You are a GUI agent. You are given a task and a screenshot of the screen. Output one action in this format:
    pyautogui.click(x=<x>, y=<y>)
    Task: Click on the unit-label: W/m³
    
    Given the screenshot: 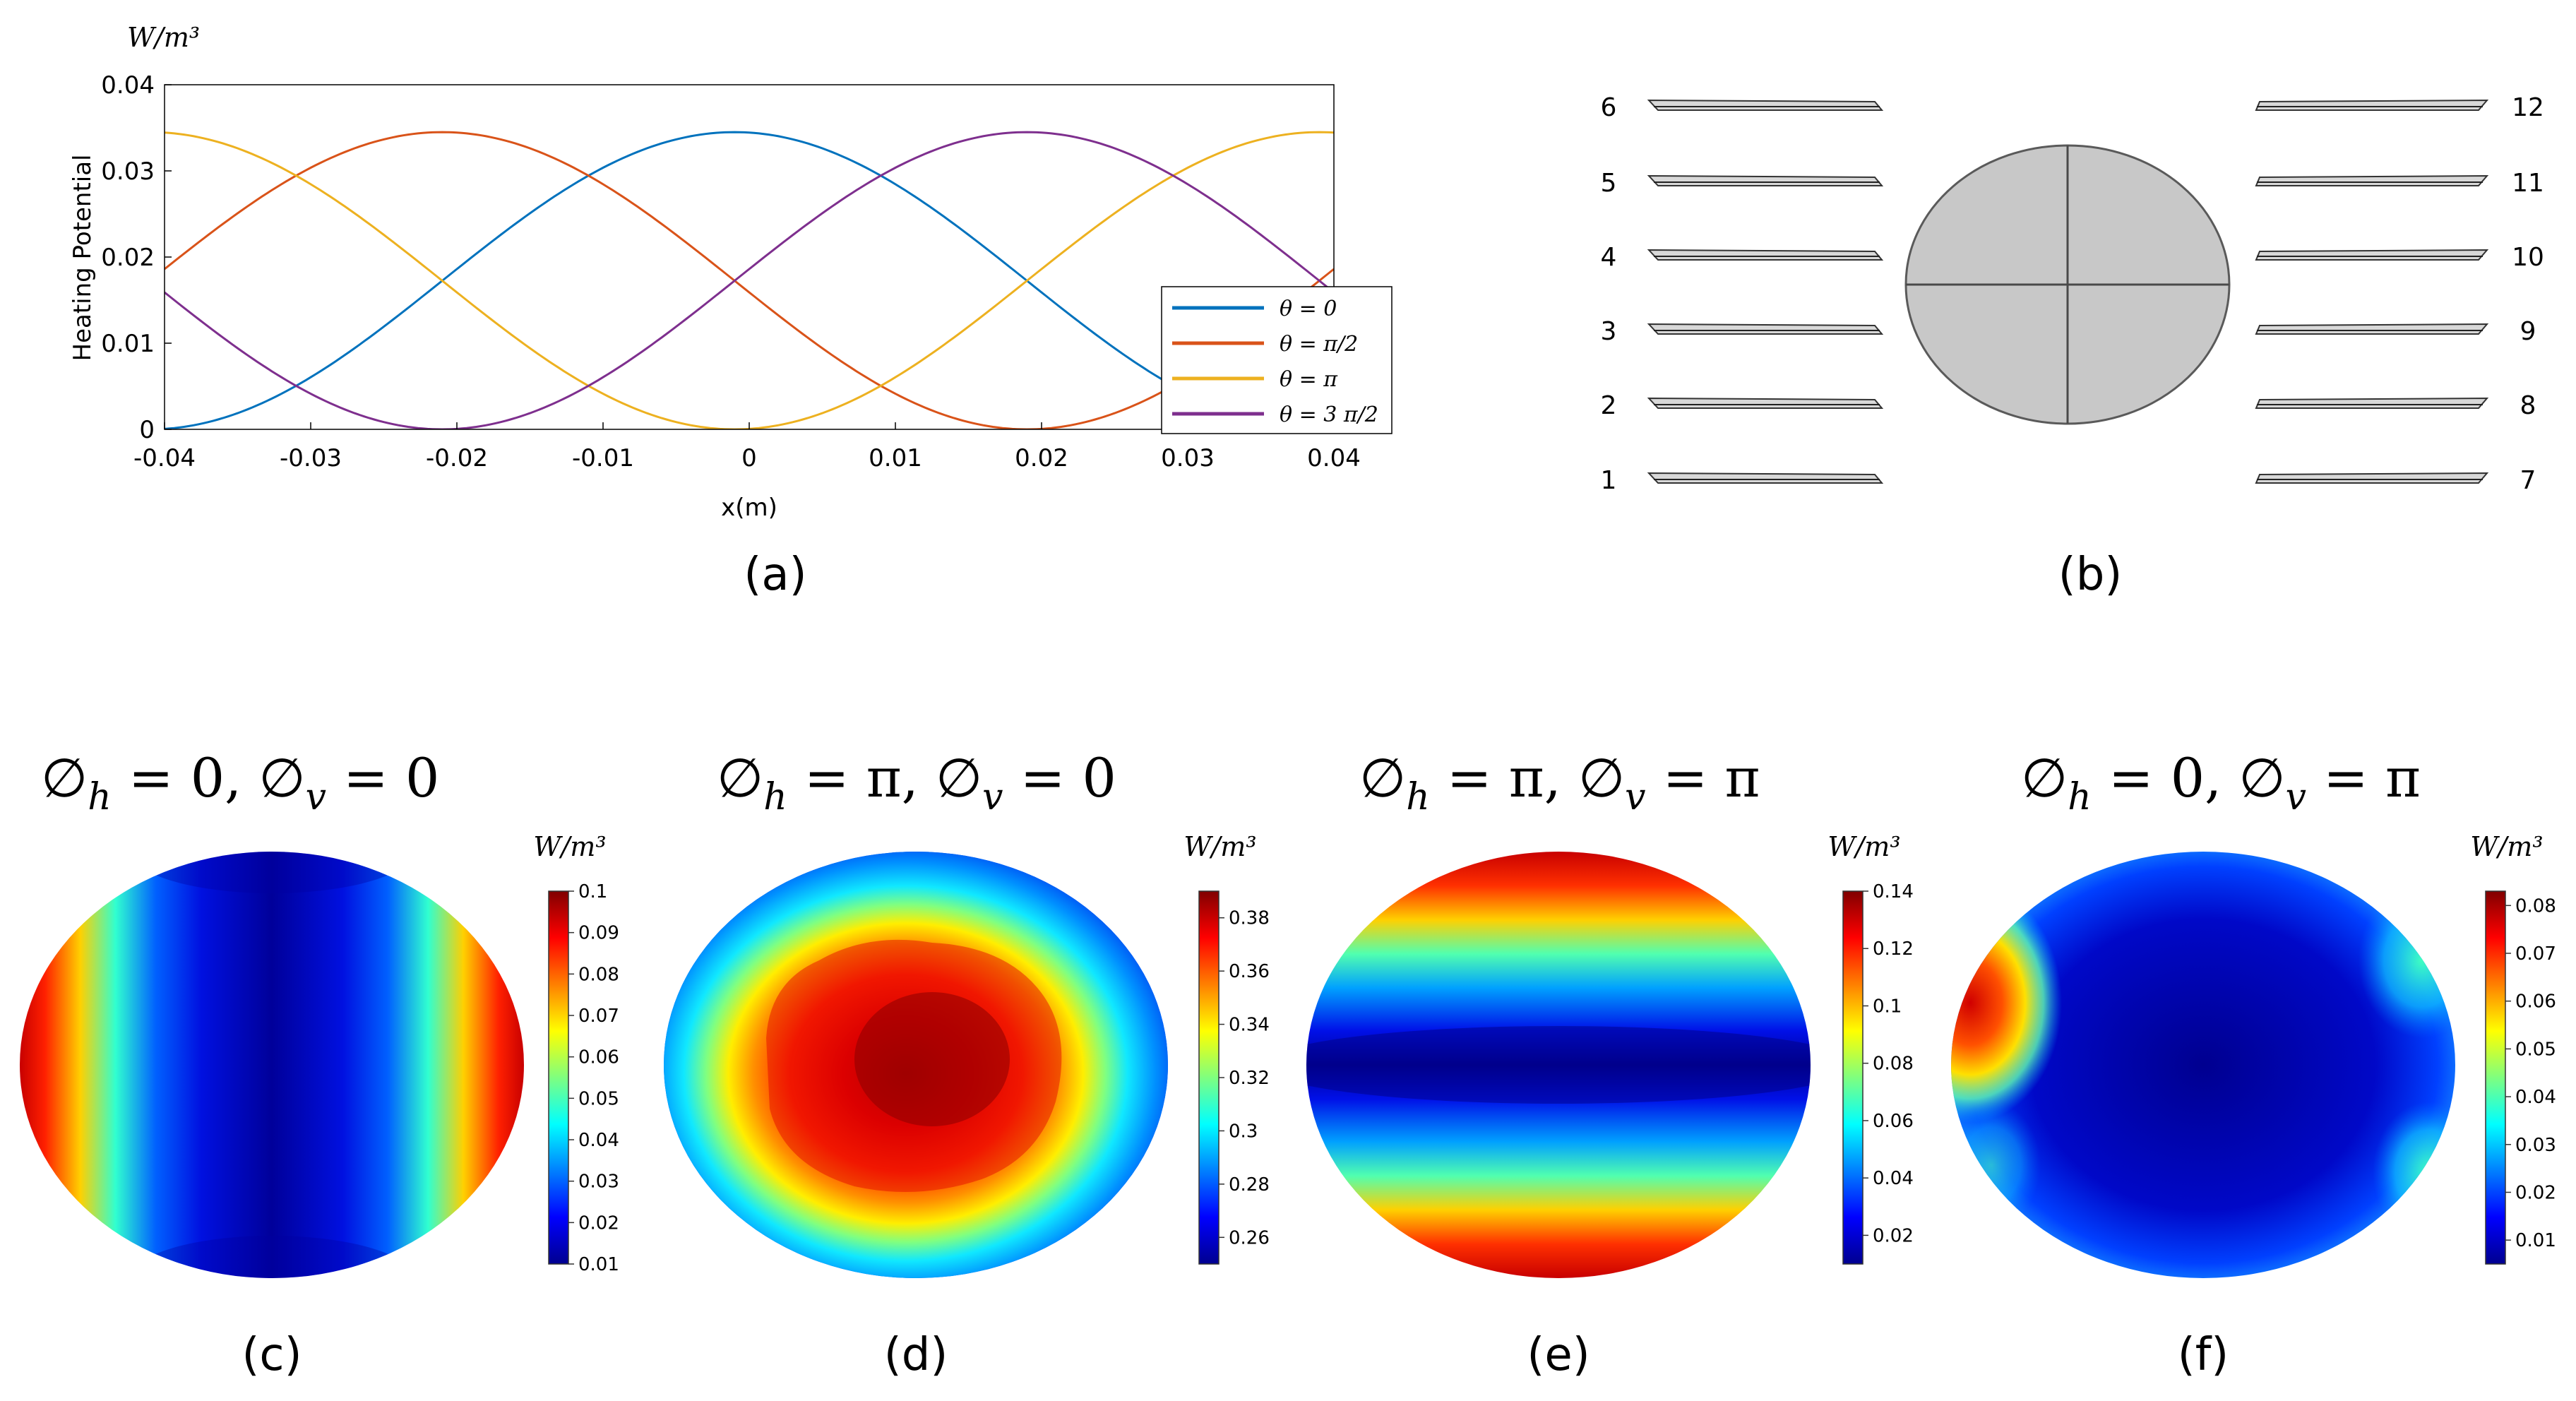 What is the action you would take?
    pyautogui.click(x=163, y=37)
    